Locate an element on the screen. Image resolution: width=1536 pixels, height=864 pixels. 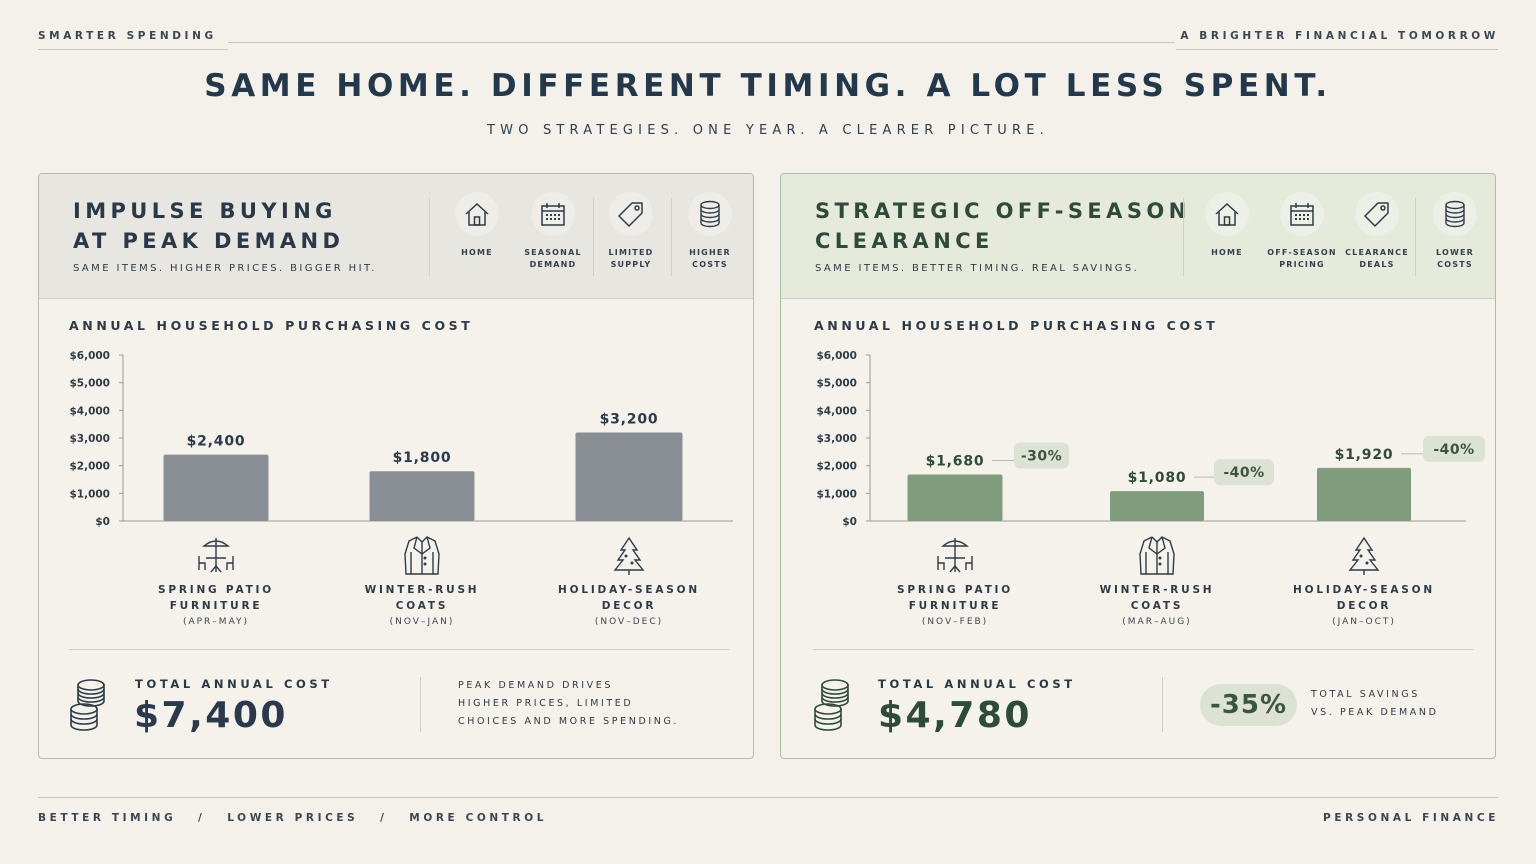
header-right-label: A BRIGHTER FINANCIAL TOMORROW is located at coordinates (1339, 36).